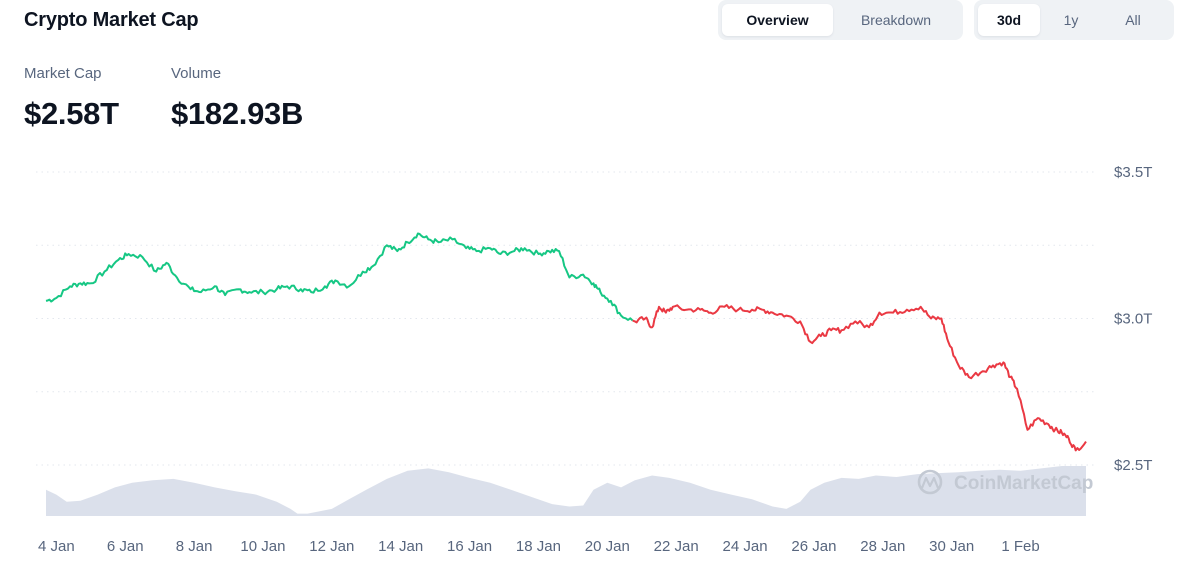  I want to click on volume-area, so click(566, 491).